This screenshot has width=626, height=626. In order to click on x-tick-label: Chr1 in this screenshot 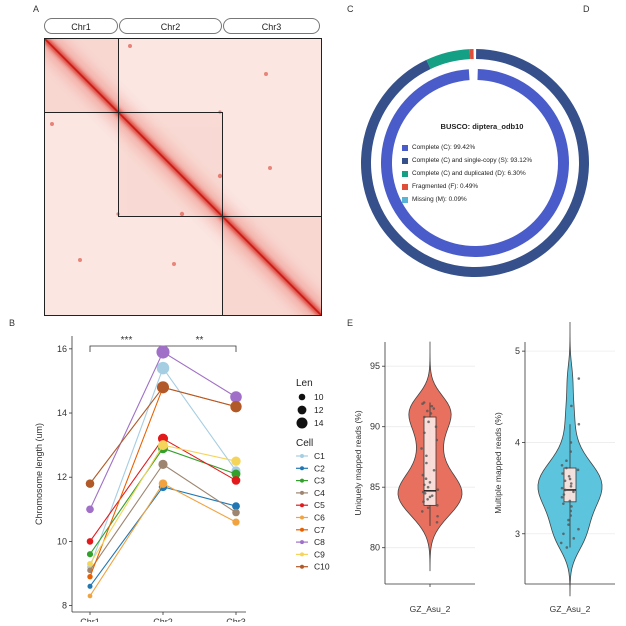, I will do `click(90, 619)`.